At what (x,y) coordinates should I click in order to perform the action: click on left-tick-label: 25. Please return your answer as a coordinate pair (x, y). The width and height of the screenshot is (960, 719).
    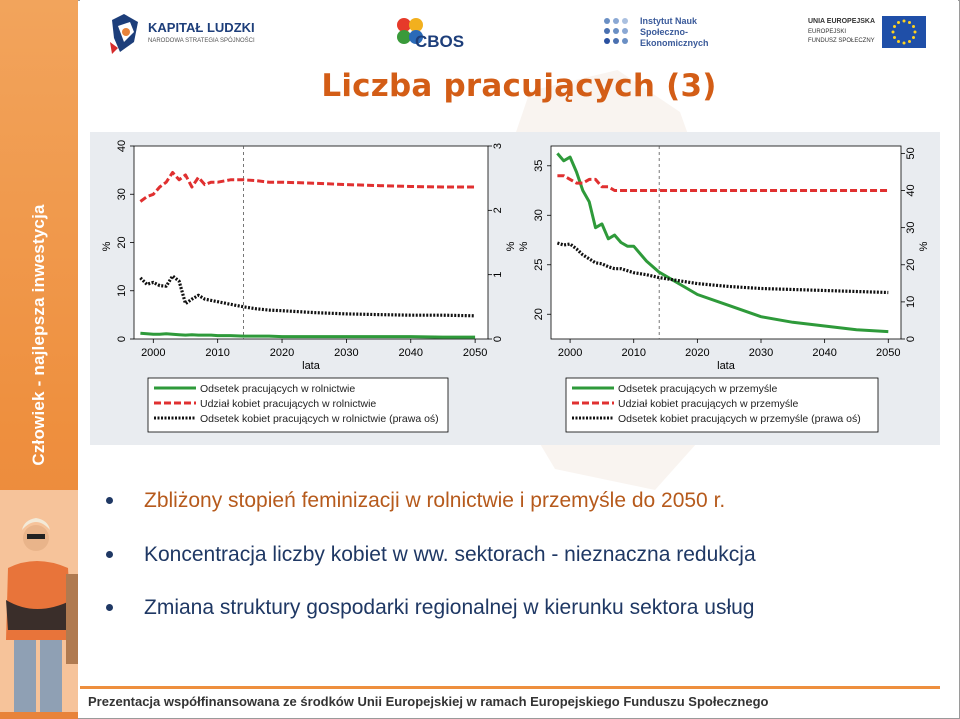
    Looking at the image, I should click on (539, 265).